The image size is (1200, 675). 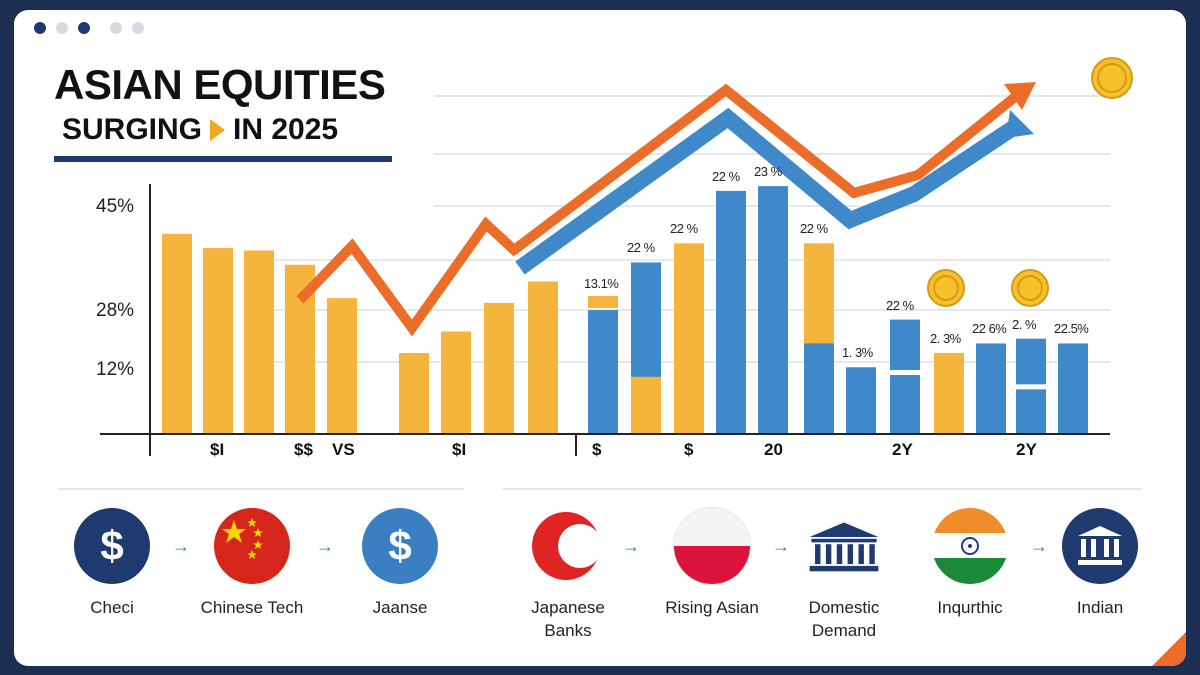 What do you see at coordinates (218, 130) in the screenshot?
I see `play-icon` at bounding box center [218, 130].